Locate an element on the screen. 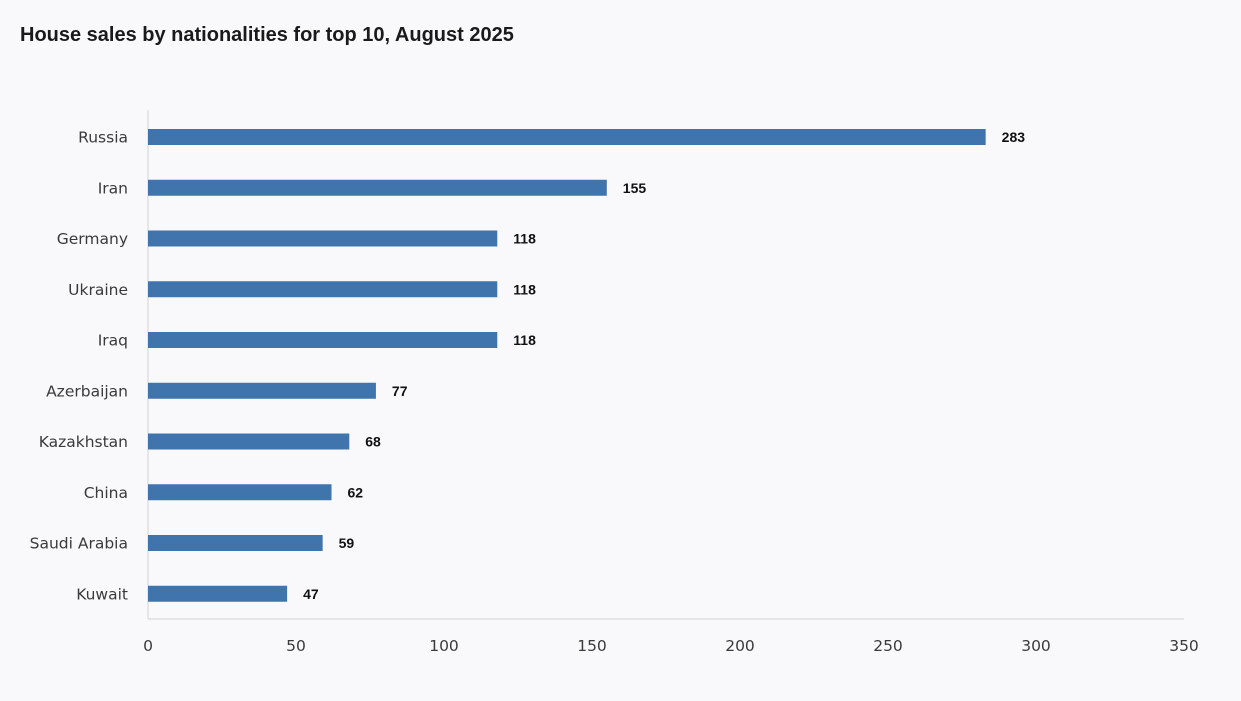 This screenshot has height=701, width=1241. category-label: Kazakhstan is located at coordinates (83, 442).